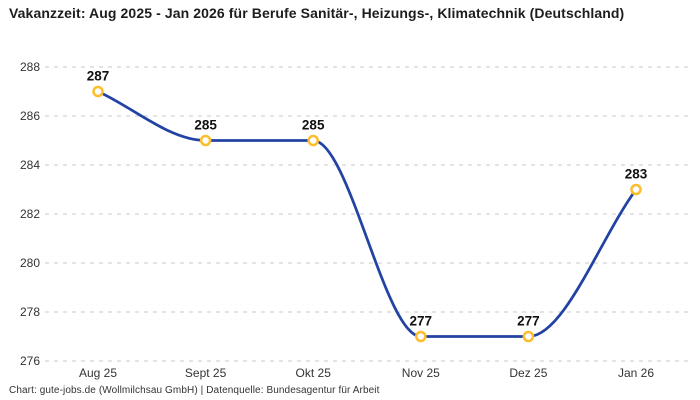  I want to click on x-axis-tick-label: Aug 25, so click(98, 373).